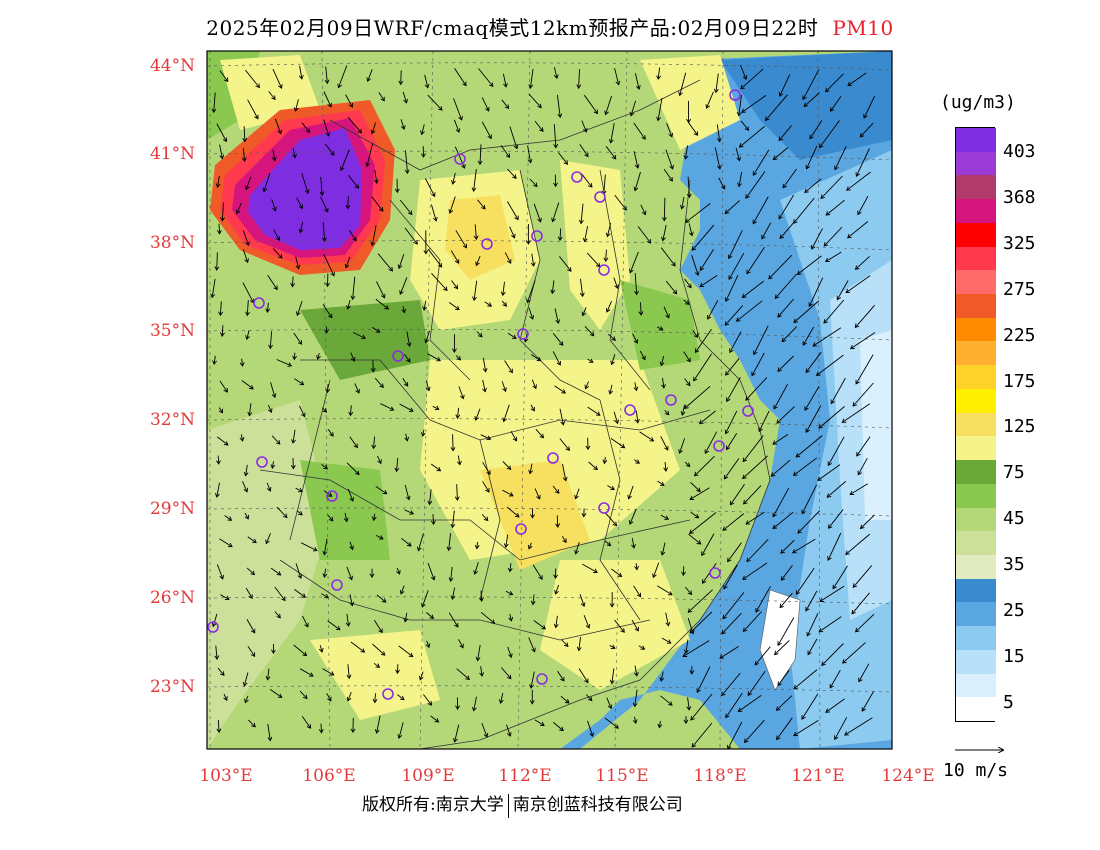  I want to click on pm-purple-core, so click(305, 189).